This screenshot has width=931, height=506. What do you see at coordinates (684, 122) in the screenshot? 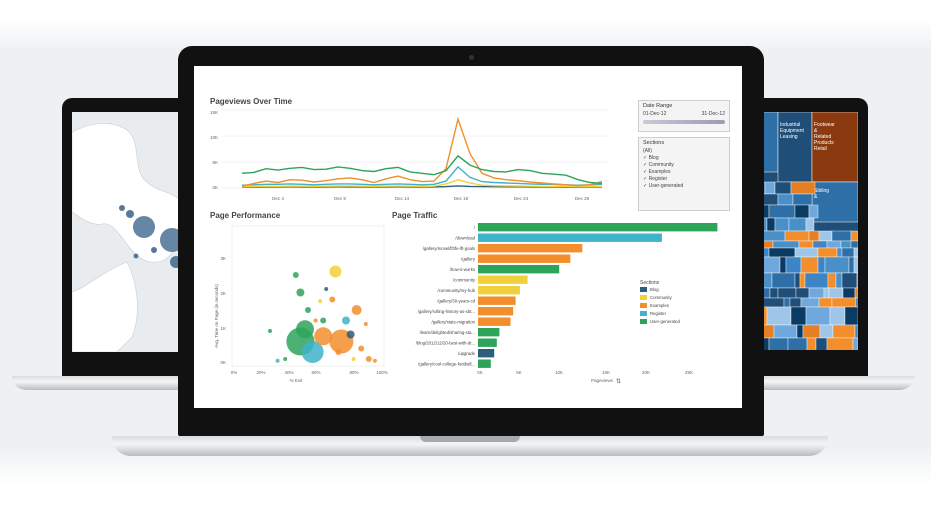
I see `date-range-slider` at bounding box center [684, 122].